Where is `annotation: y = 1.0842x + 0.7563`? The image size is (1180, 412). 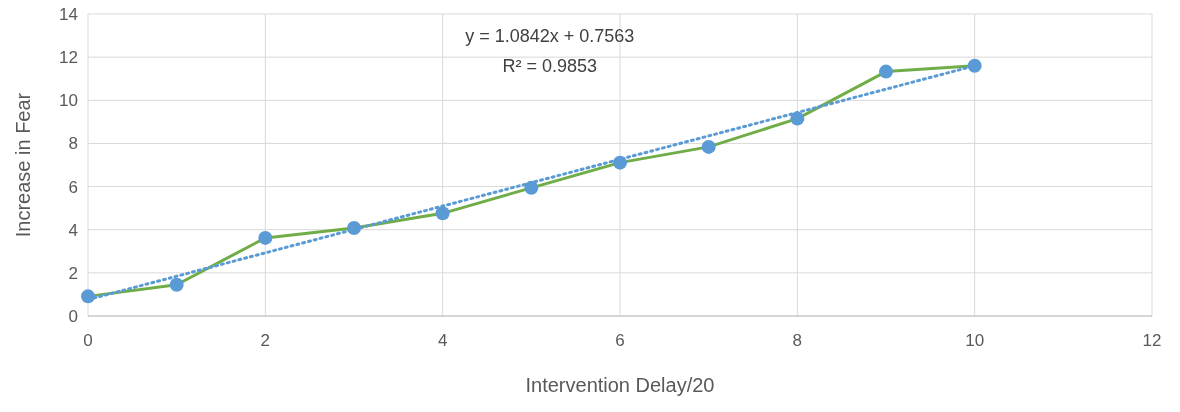
annotation: y = 1.0842x + 0.7563 is located at coordinates (550, 36).